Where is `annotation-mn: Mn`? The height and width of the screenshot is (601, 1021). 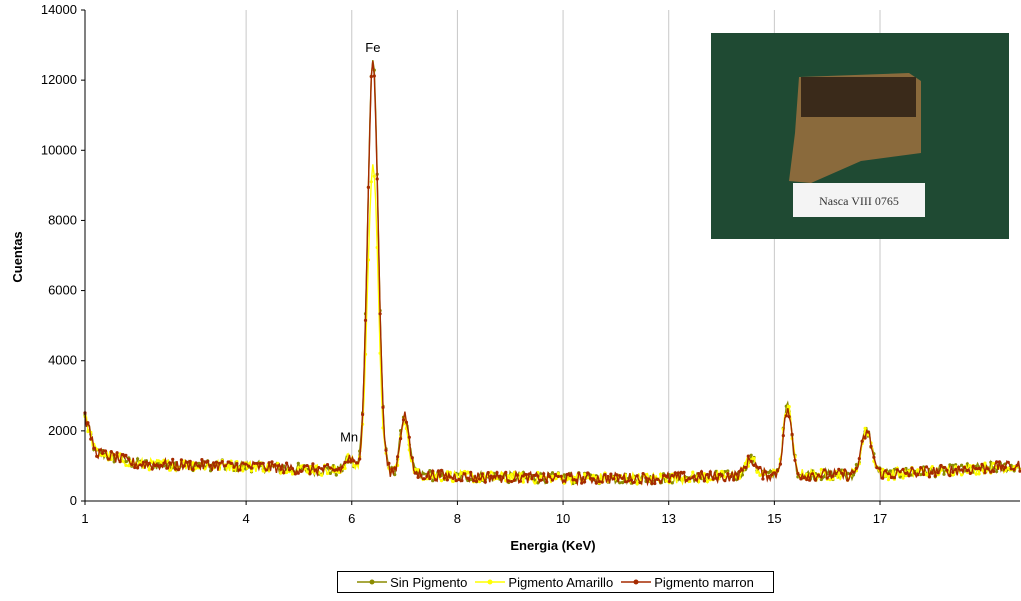 annotation-mn: Mn is located at coordinates (349, 436).